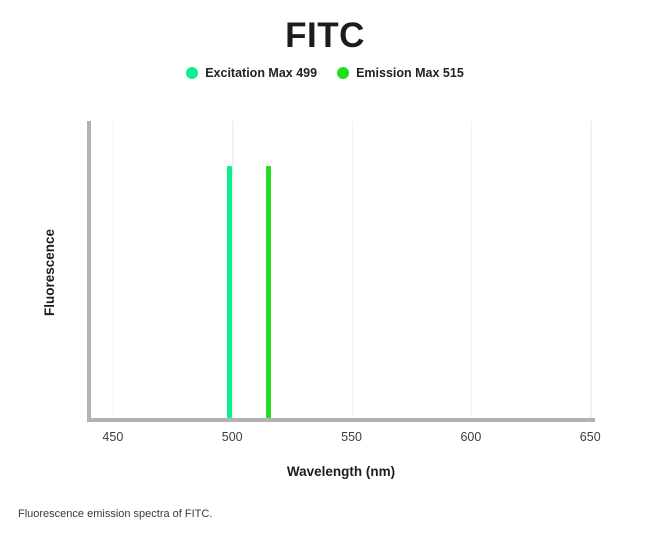  Describe the element at coordinates (341, 471) in the screenshot. I see `x-axis-title: Wavelength (nm)` at that location.